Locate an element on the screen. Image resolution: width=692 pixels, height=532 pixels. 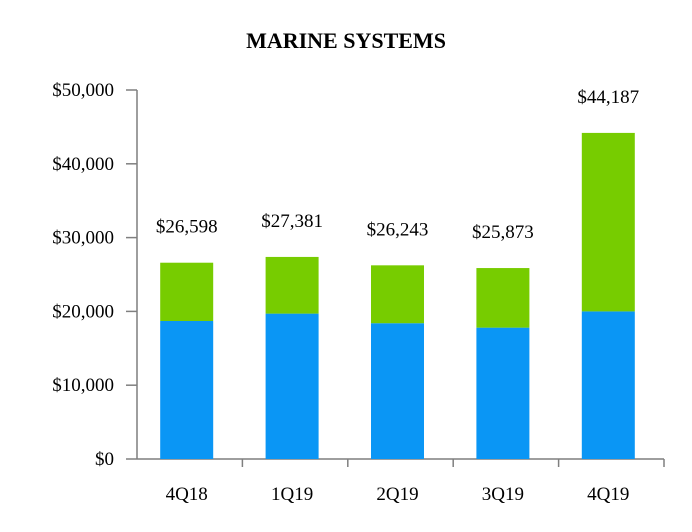
y-tick-label: $10,000 is located at coordinates (83, 385).